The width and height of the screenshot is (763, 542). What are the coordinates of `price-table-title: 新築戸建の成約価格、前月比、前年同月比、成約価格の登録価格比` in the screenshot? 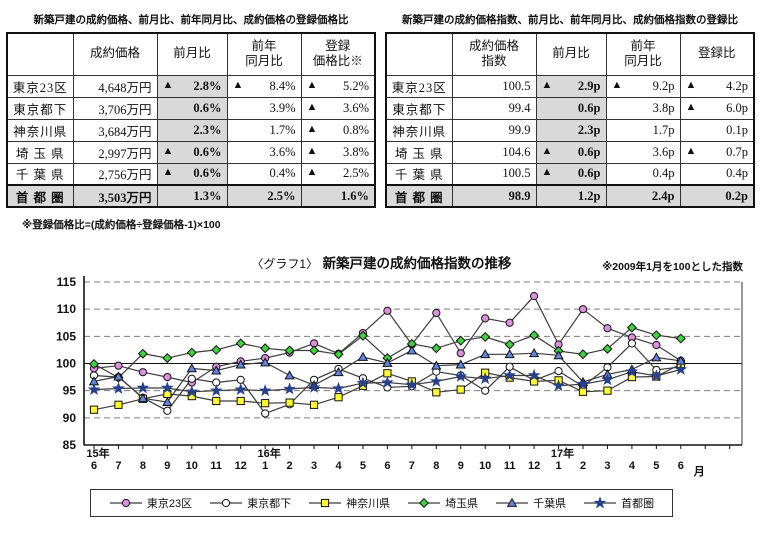 It's located at (191, 20).